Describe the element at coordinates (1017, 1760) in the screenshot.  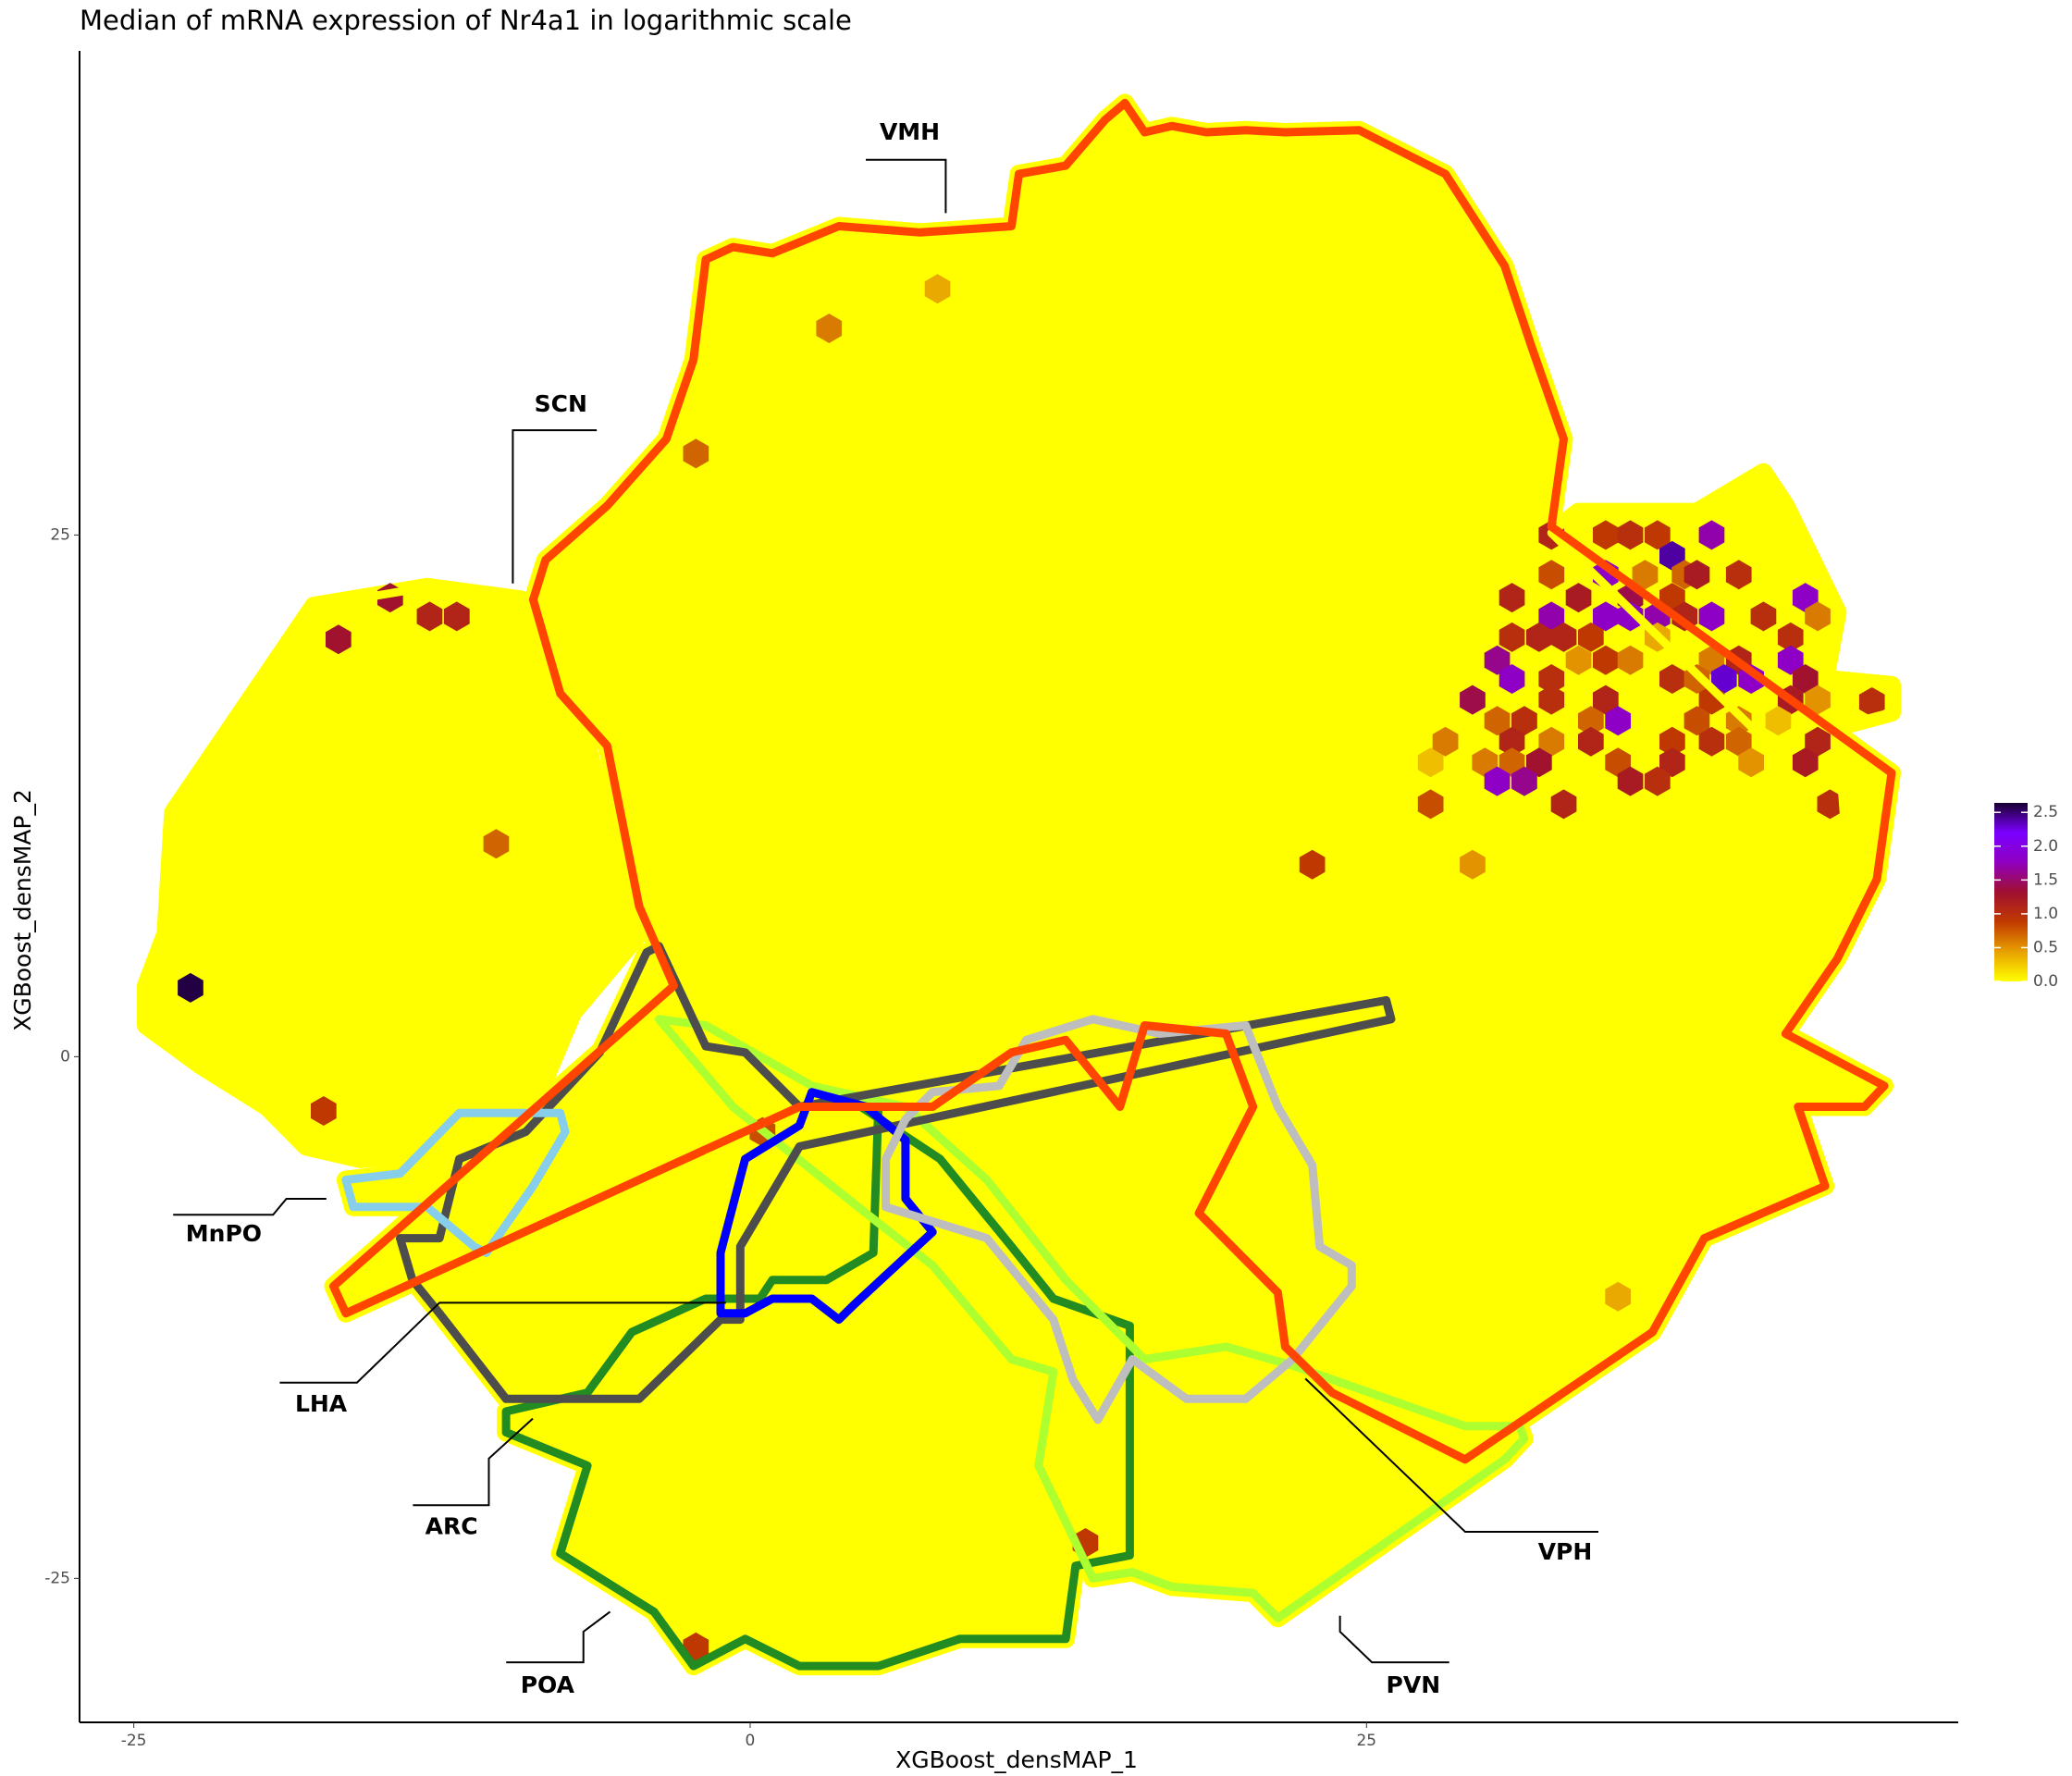
I see `x-axis-label: XGBoost_densMAP_1` at that location.